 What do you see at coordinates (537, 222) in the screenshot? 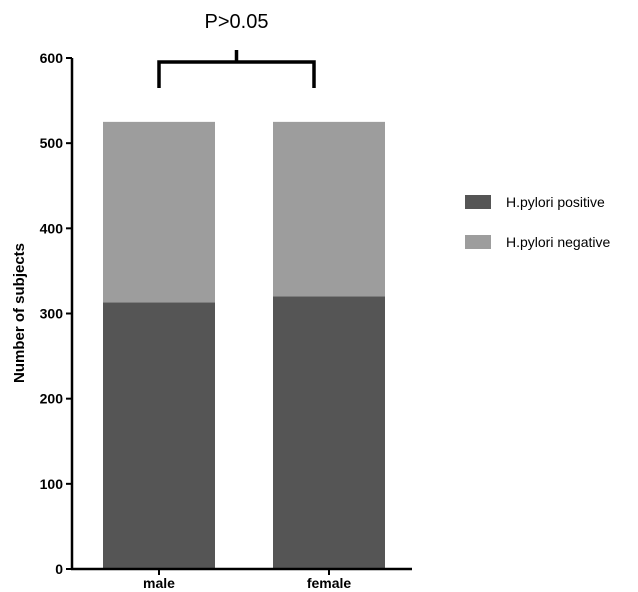
I see `legend: H.pylori positive H.pylori negative` at bounding box center [537, 222].